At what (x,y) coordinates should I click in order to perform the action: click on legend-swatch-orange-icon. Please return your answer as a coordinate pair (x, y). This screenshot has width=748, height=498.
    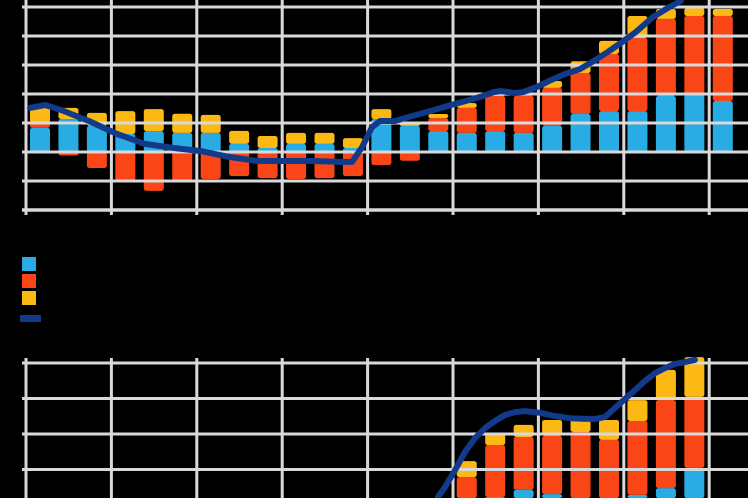
    Looking at the image, I should click on (29, 281).